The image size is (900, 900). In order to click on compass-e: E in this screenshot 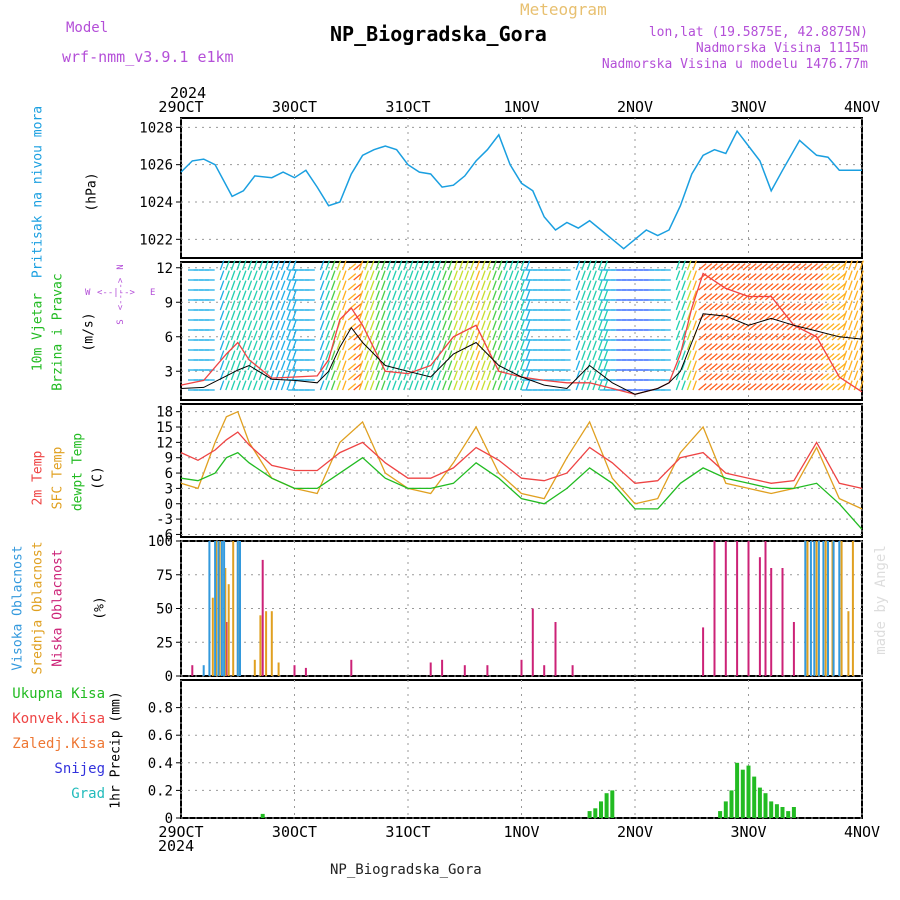, I will do `click(153, 293)`.